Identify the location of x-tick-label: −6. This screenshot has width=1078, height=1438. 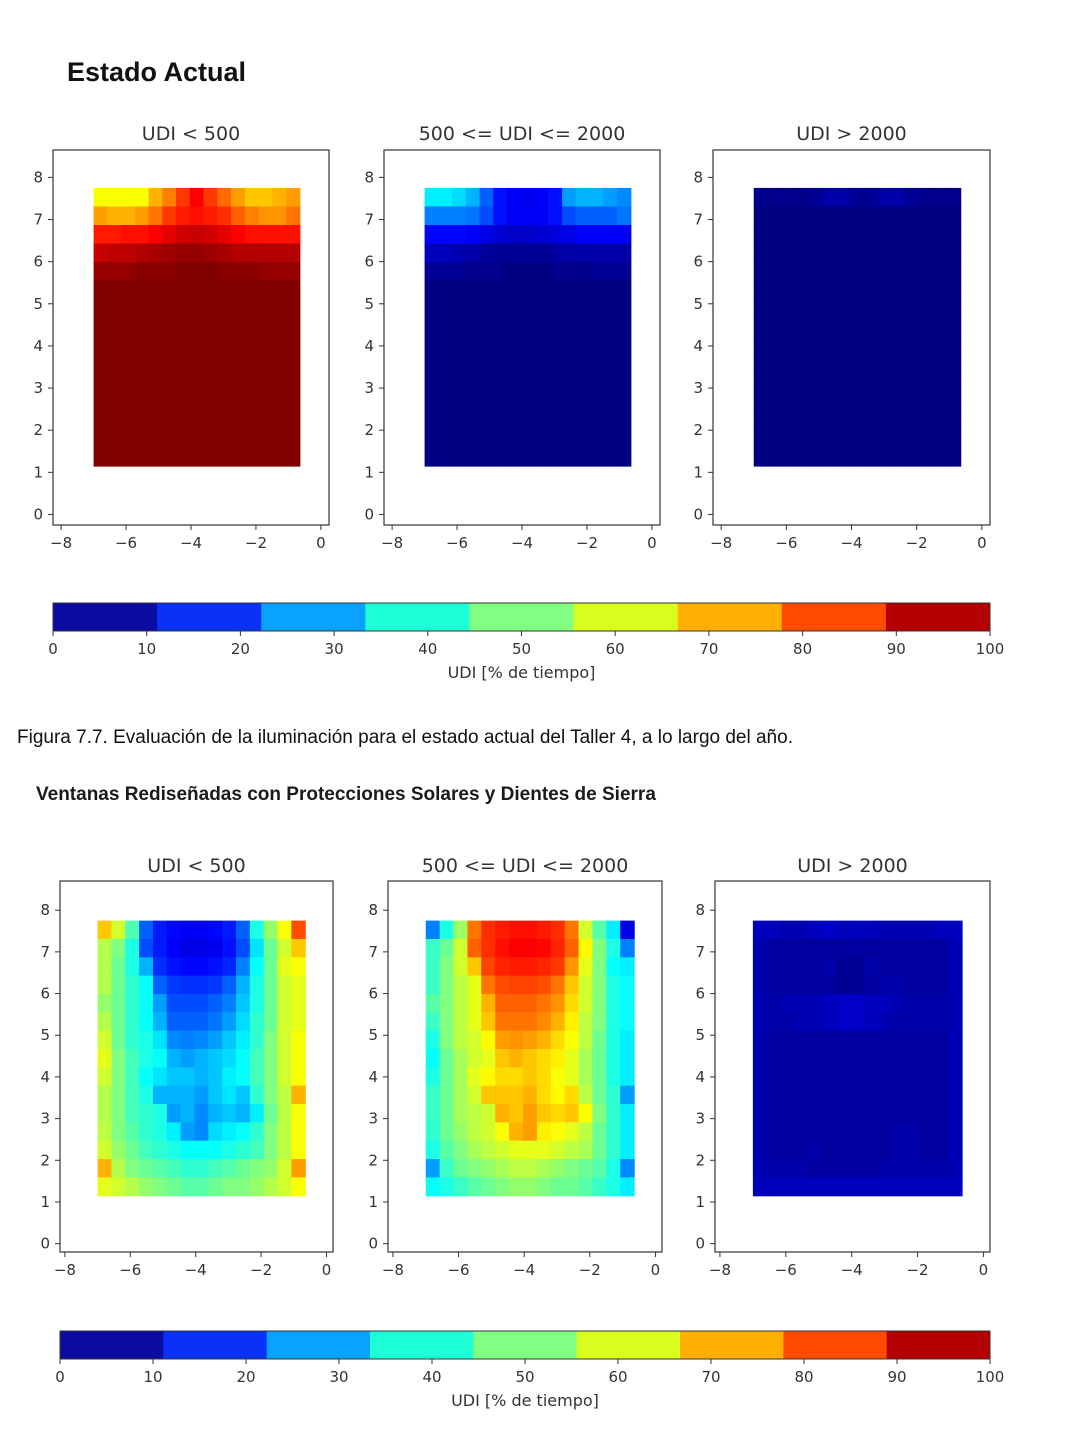
(786, 543).